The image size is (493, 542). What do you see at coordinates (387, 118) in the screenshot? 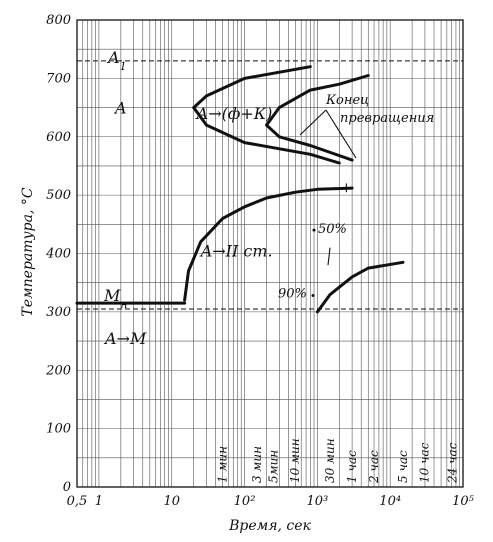
I see `annotation-end-line-2: превращения` at bounding box center [387, 118].